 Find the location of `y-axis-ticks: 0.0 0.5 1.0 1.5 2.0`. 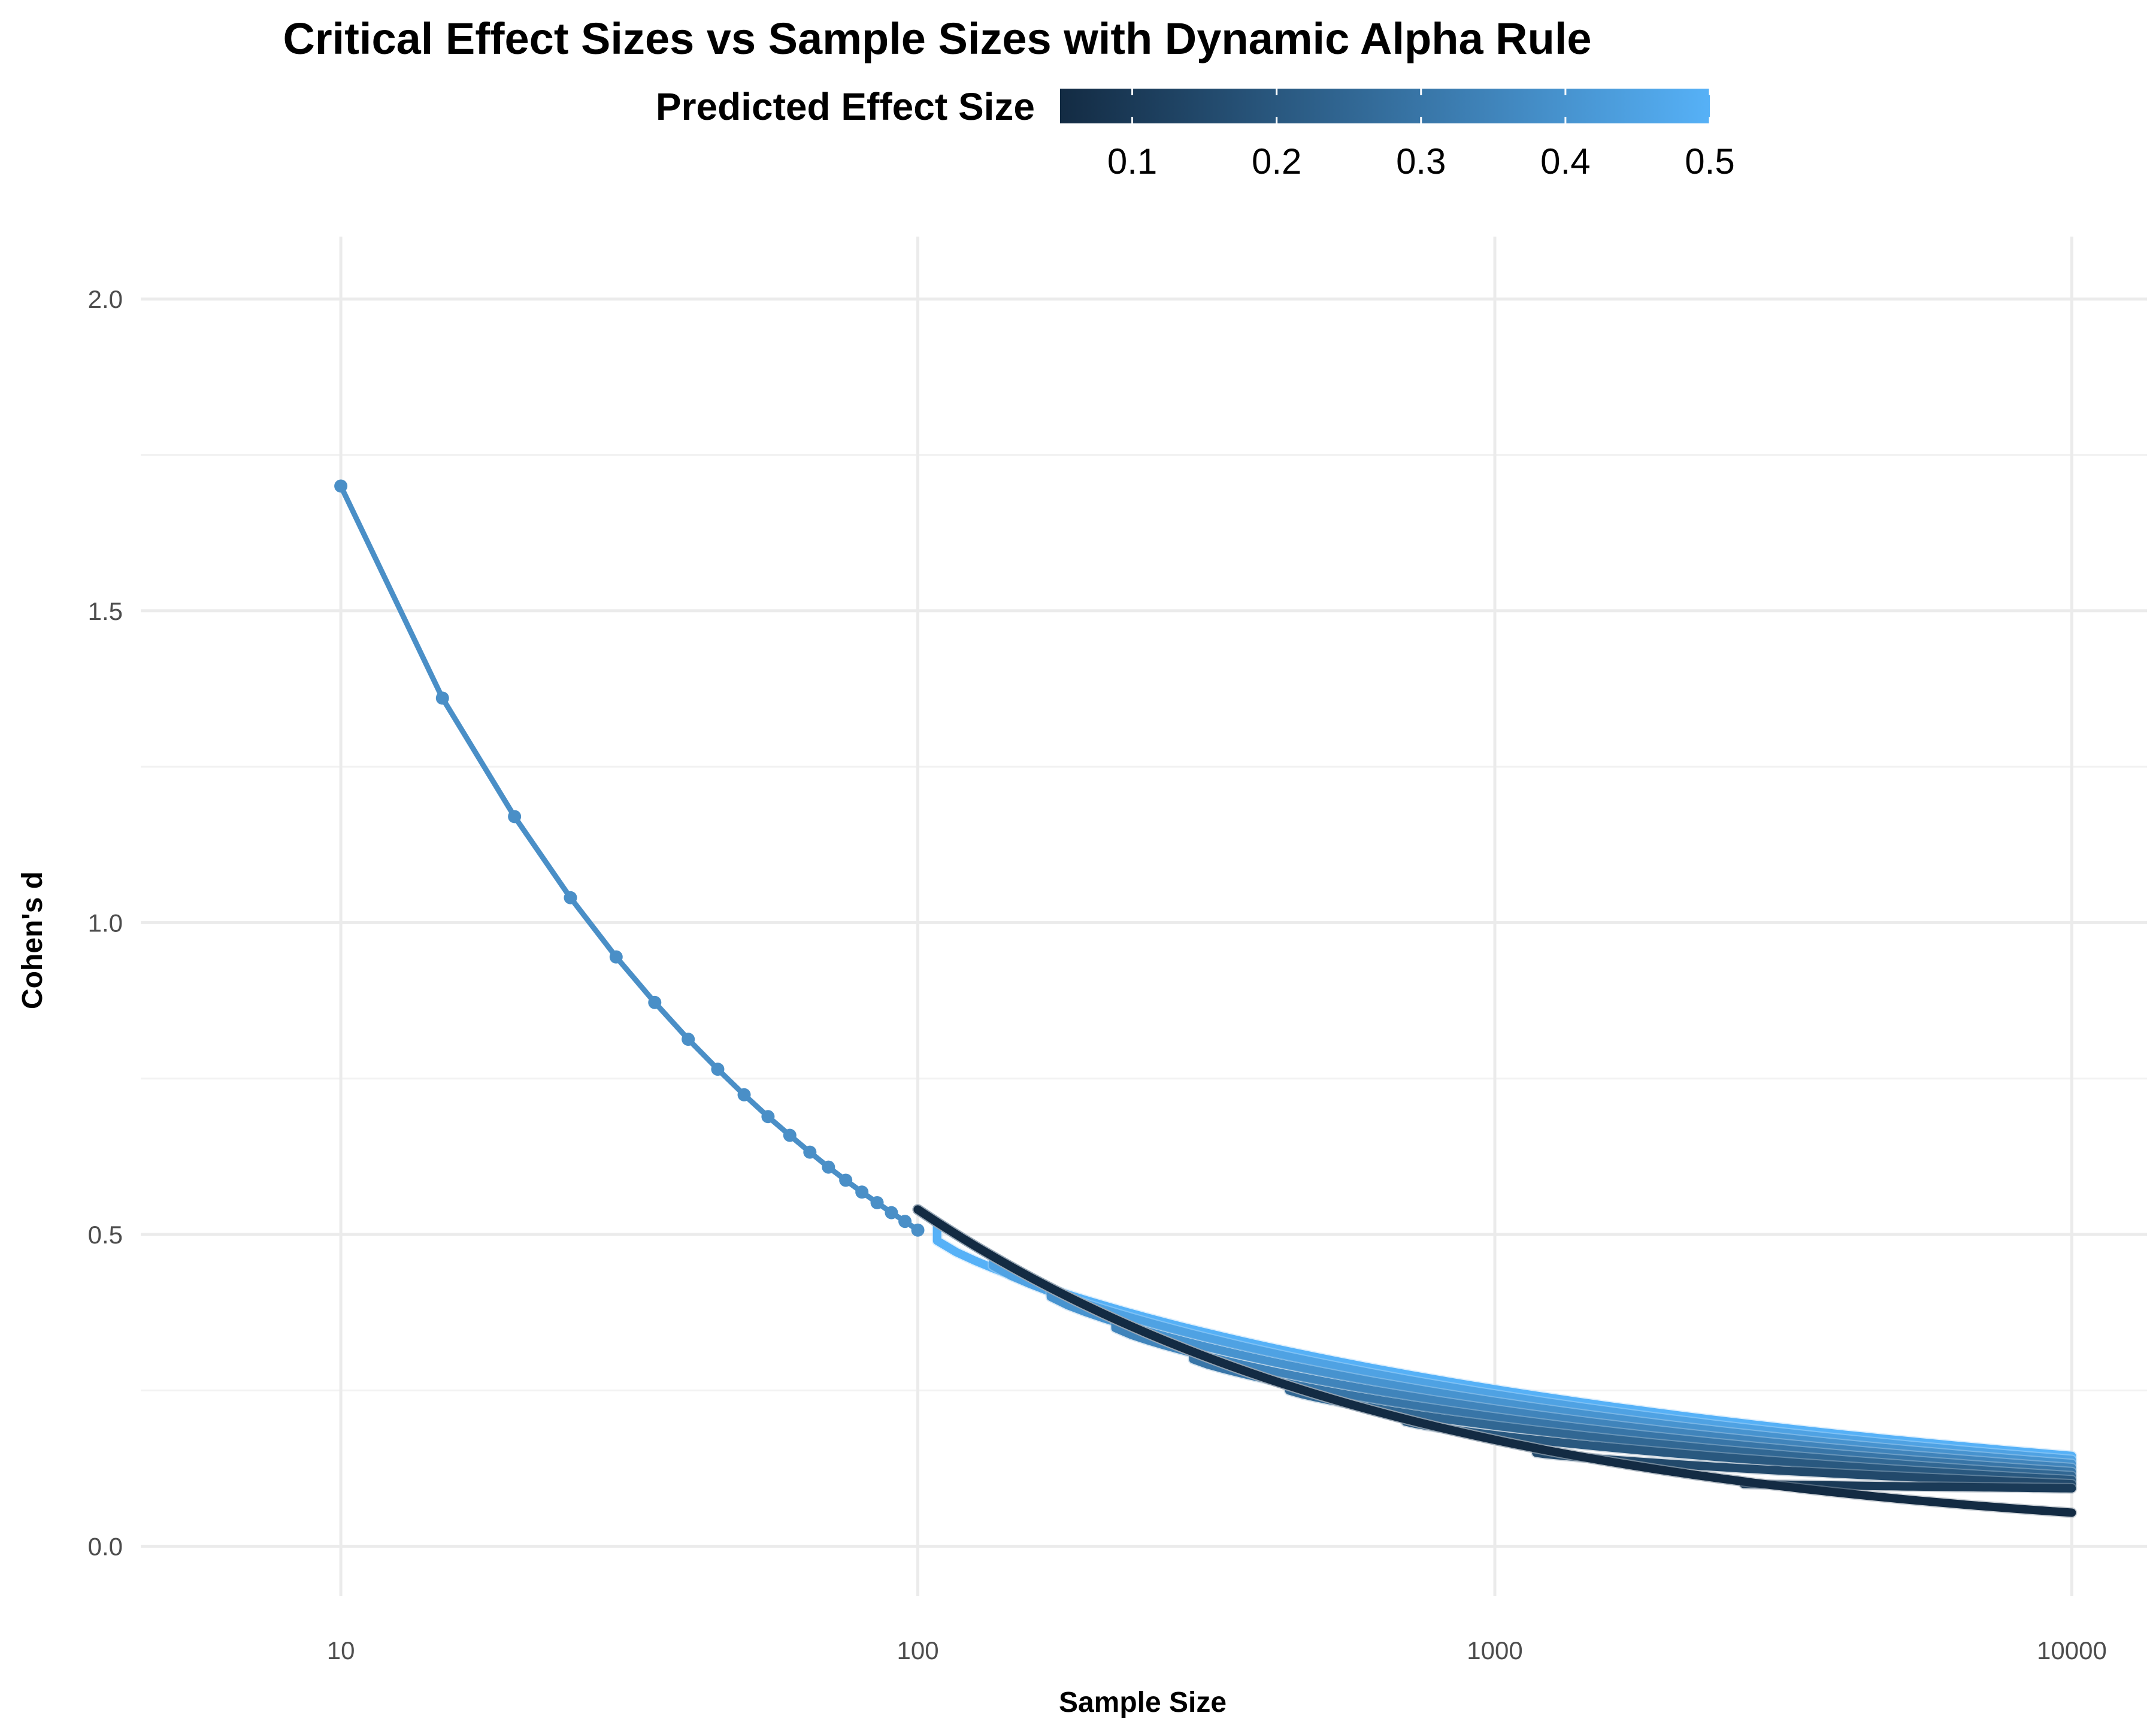

y-axis-ticks: 0.0 0.5 1.0 1.5 2.0 is located at coordinates (105, 923).